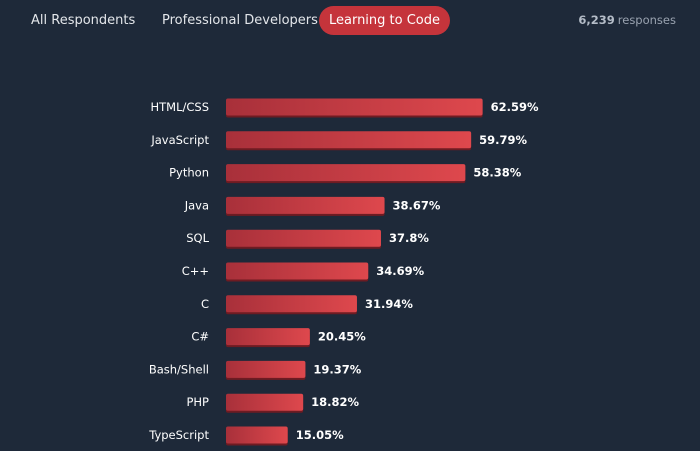  What do you see at coordinates (320, 435) in the screenshot?
I see `value-label: 15.05%` at bounding box center [320, 435].